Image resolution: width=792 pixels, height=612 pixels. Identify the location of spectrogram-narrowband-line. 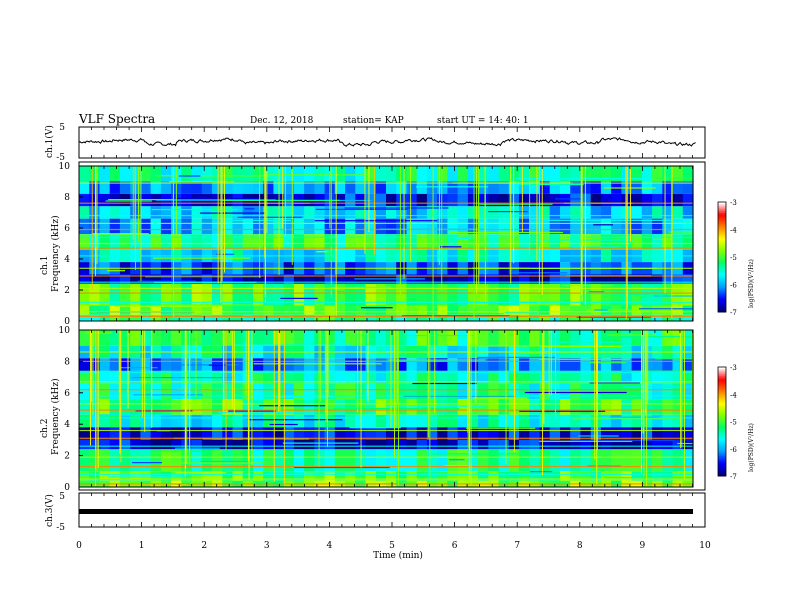
(386, 268).